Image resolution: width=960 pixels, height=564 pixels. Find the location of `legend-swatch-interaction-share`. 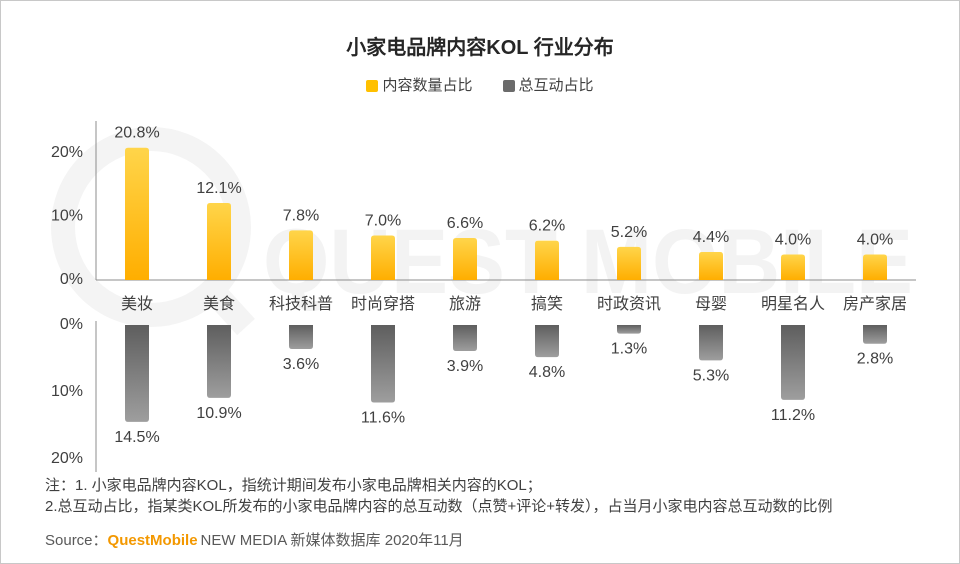

legend-swatch-interaction-share is located at coordinates (508, 86).